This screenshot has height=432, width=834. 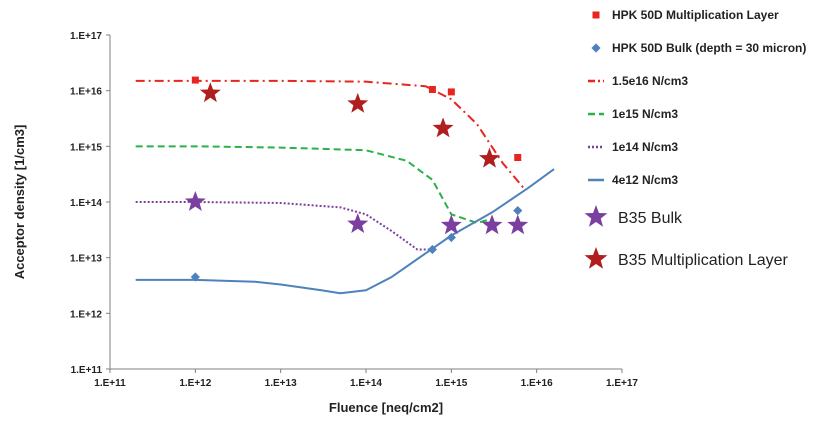 What do you see at coordinates (87, 370) in the screenshot?
I see `y-tick-label: 1.E+11` at bounding box center [87, 370].